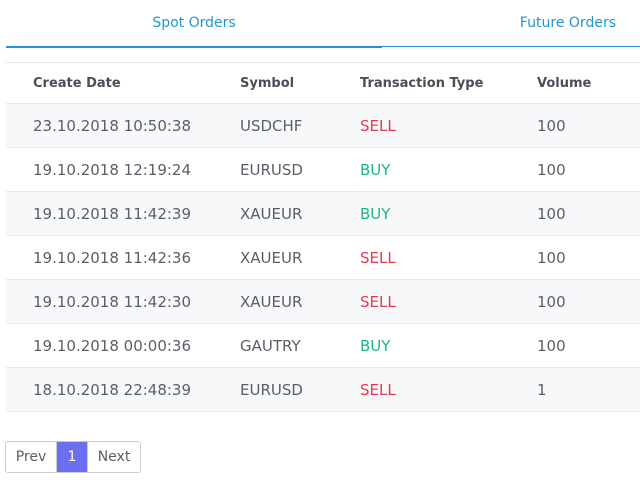 Image resolution: width=640 pixels, height=480 pixels. I want to click on column-header-transaction-type: Transaction Type, so click(448, 83).